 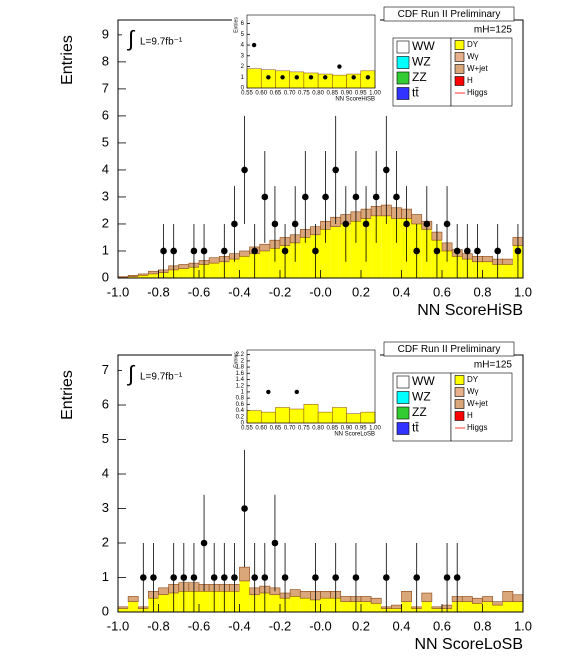 I want to click on inset-y-label: Entries, so click(x=236, y=25).